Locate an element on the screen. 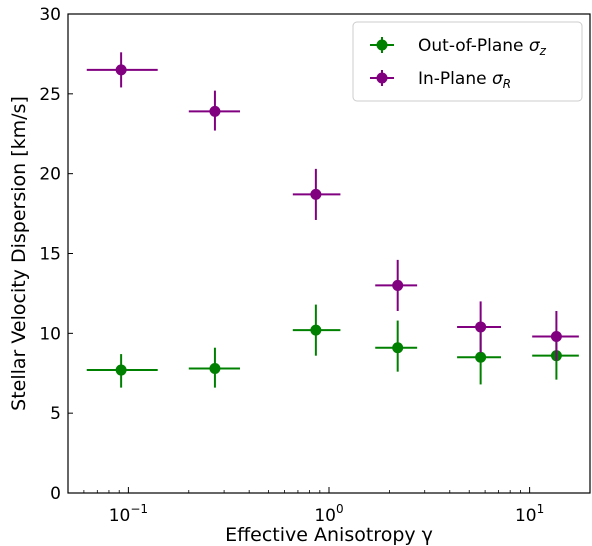 This screenshot has width=592, height=546. legend-box is located at coordinates (467, 61).